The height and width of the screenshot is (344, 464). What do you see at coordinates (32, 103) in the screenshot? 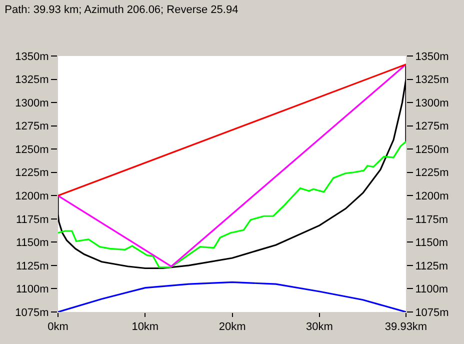
I see `y-tick-label: 1300m` at bounding box center [32, 103].